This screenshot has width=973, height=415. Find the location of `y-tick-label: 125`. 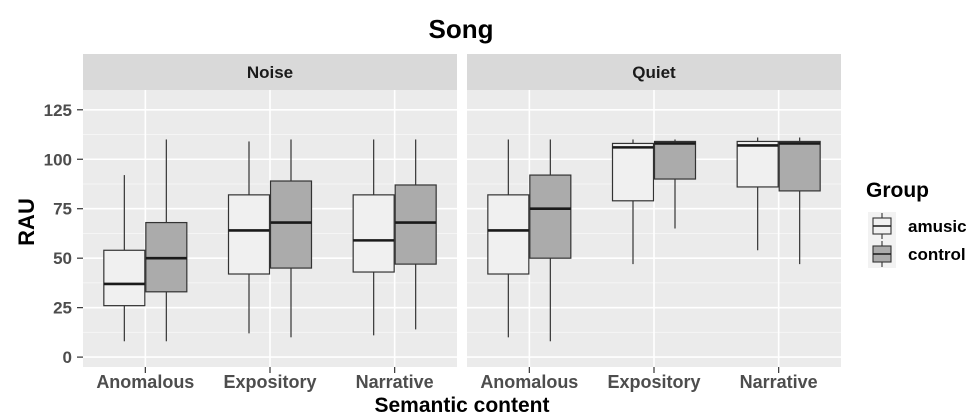

y-tick-label: 125 is located at coordinates (58, 110).